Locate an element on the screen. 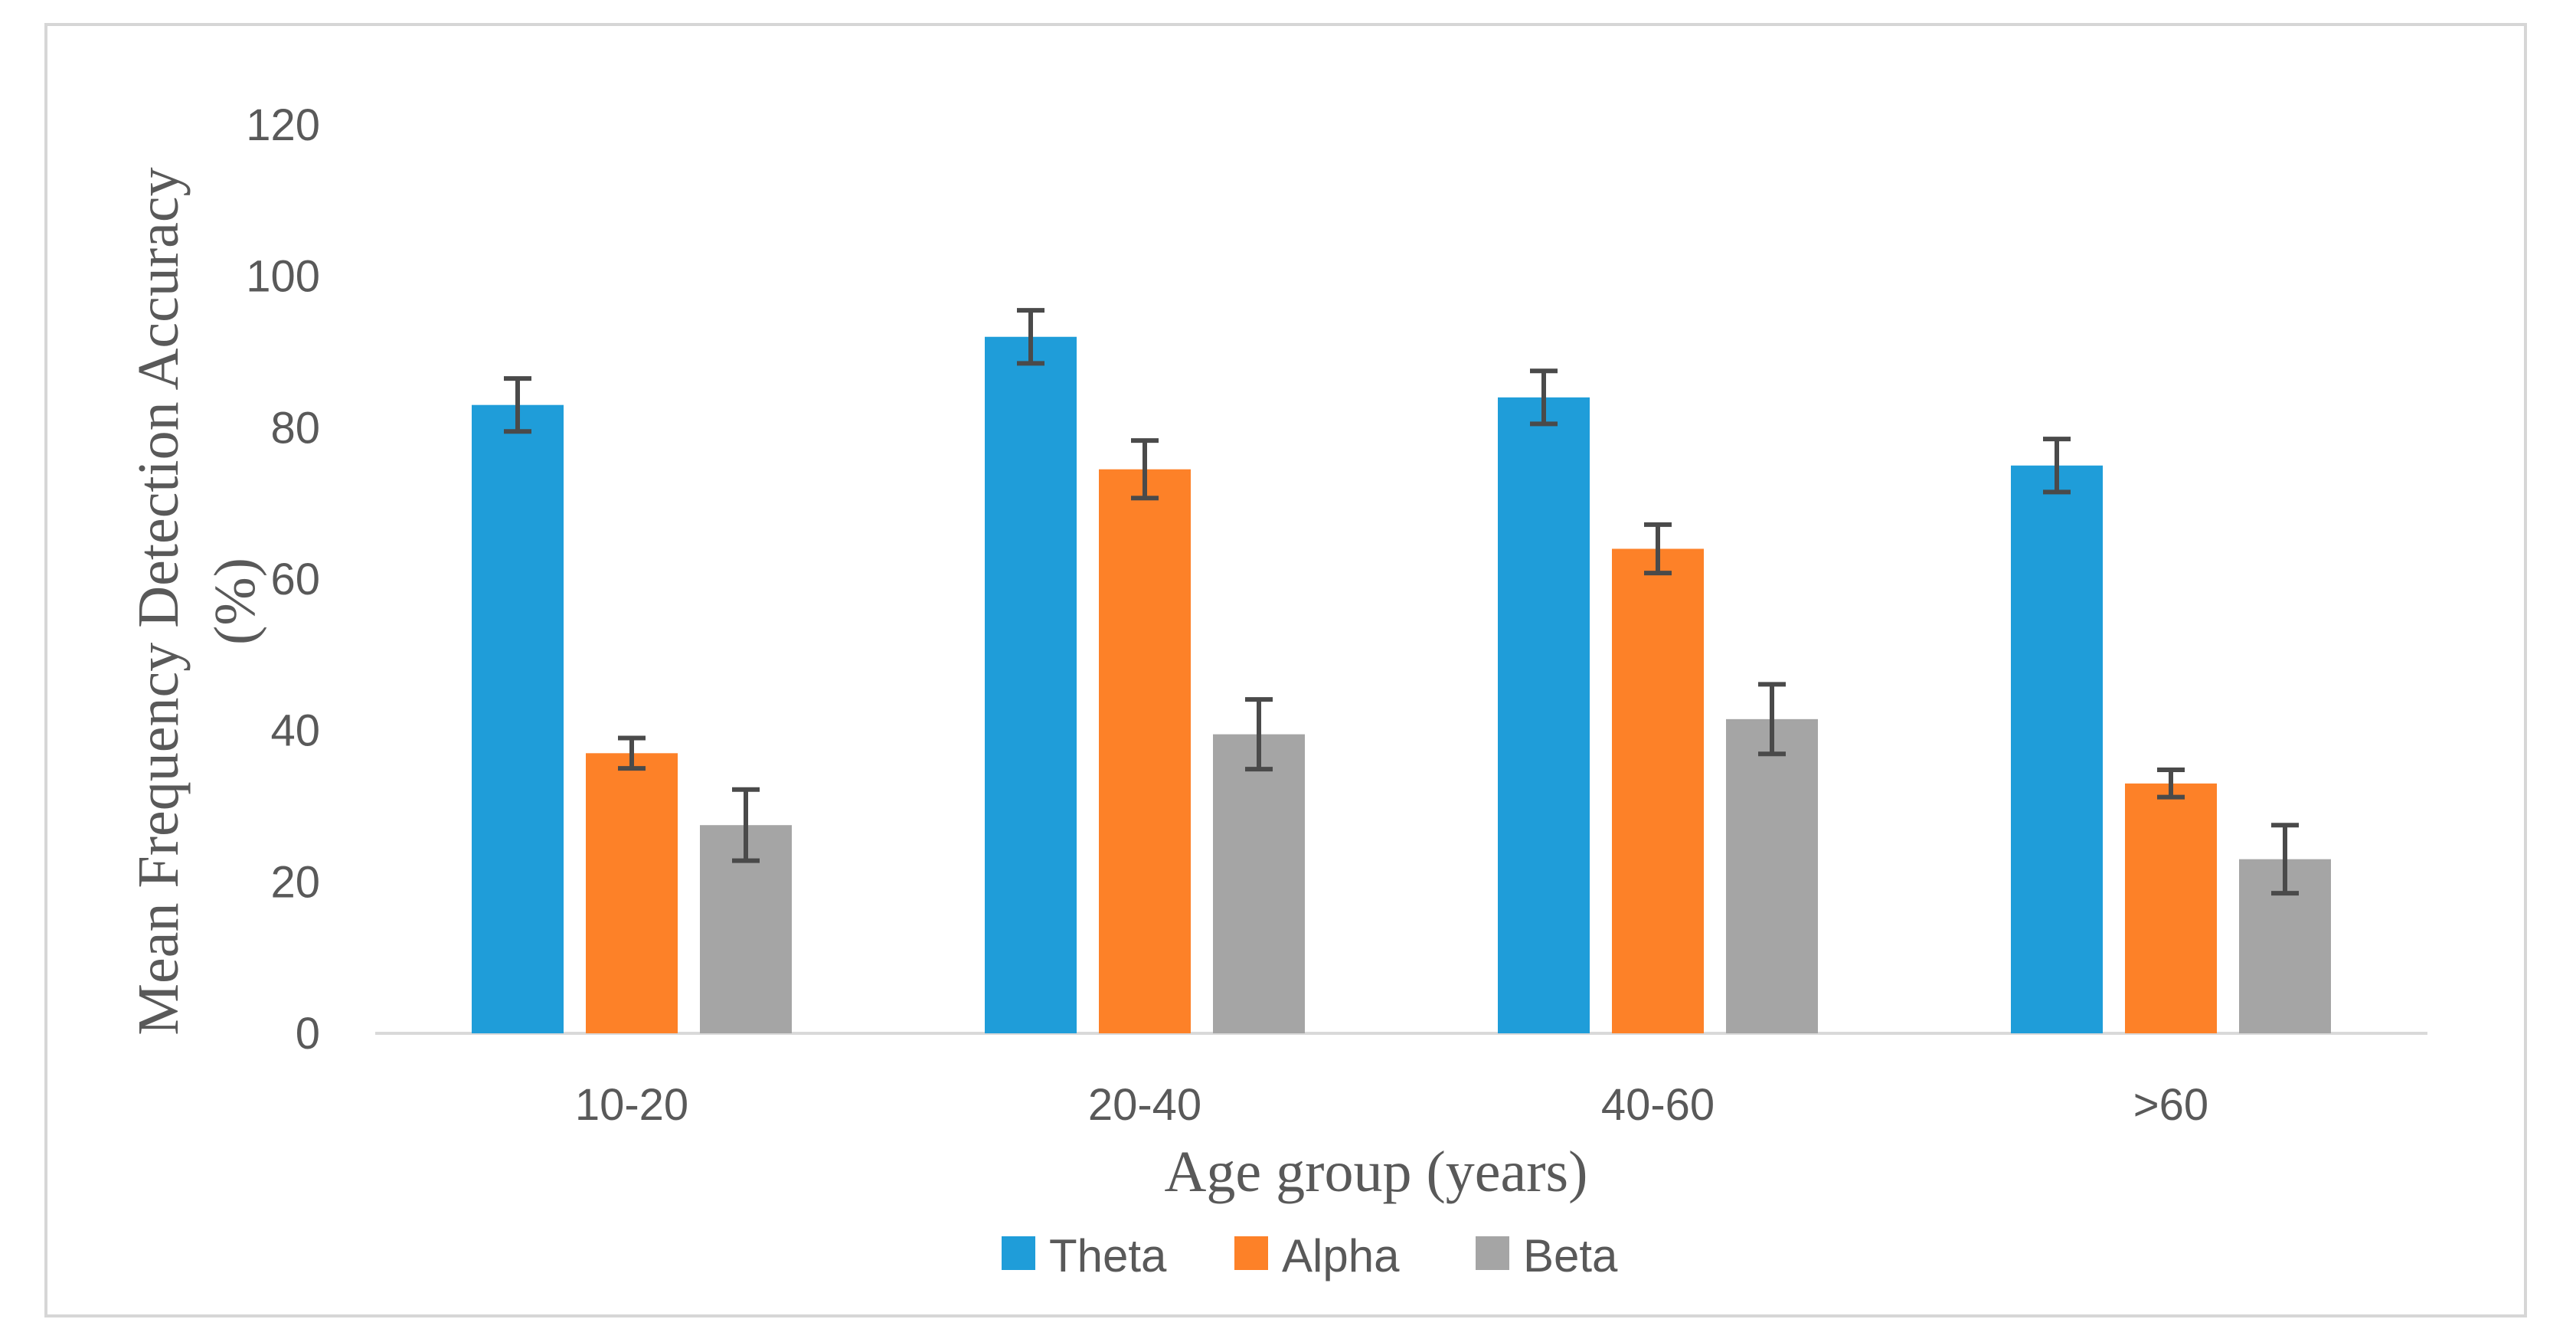 This screenshot has width=2576, height=1342. y-tick-label: 120 is located at coordinates (283, 125).